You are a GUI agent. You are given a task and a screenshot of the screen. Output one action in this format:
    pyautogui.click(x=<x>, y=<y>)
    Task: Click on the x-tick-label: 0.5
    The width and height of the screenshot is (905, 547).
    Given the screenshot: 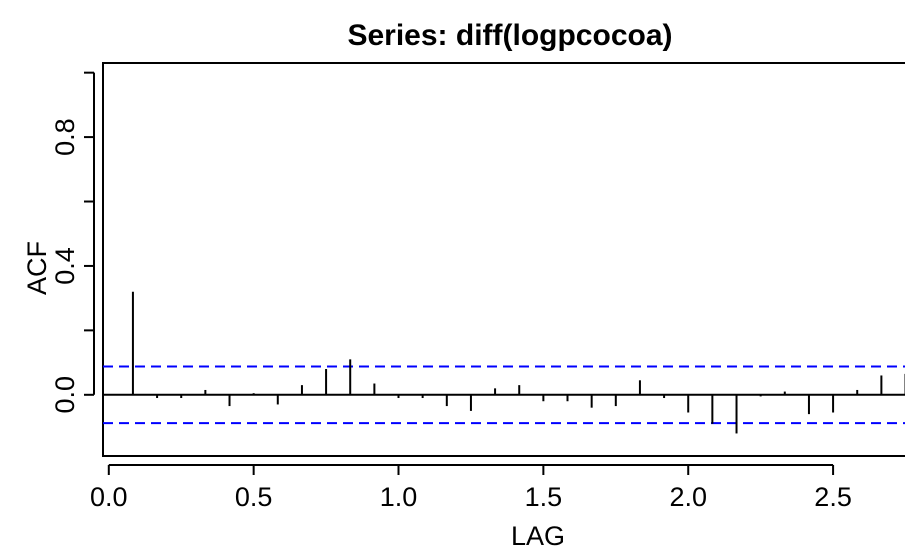 What is the action you would take?
    pyautogui.click(x=254, y=497)
    